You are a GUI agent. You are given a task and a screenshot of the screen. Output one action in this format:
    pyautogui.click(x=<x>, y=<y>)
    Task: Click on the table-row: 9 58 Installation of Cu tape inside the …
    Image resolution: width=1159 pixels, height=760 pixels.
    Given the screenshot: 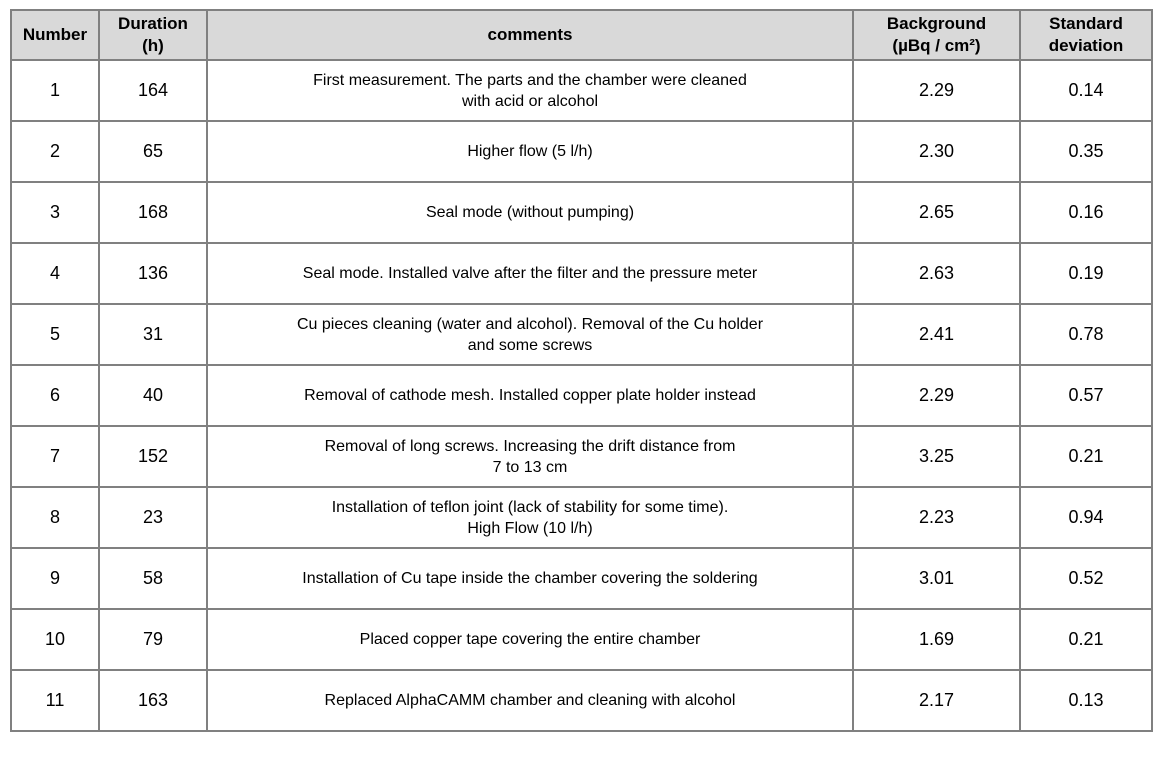 What is the action you would take?
    pyautogui.click(x=581, y=578)
    